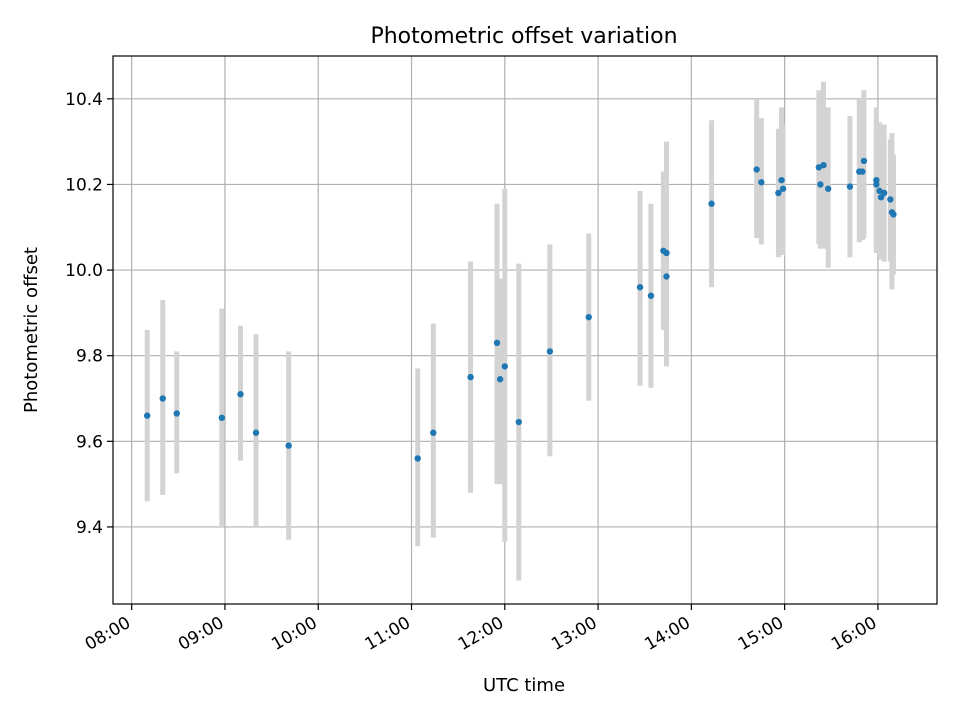  Describe the element at coordinates (84, 185) in the screenshot. I see `y-tick-label: 10.2` at that location.